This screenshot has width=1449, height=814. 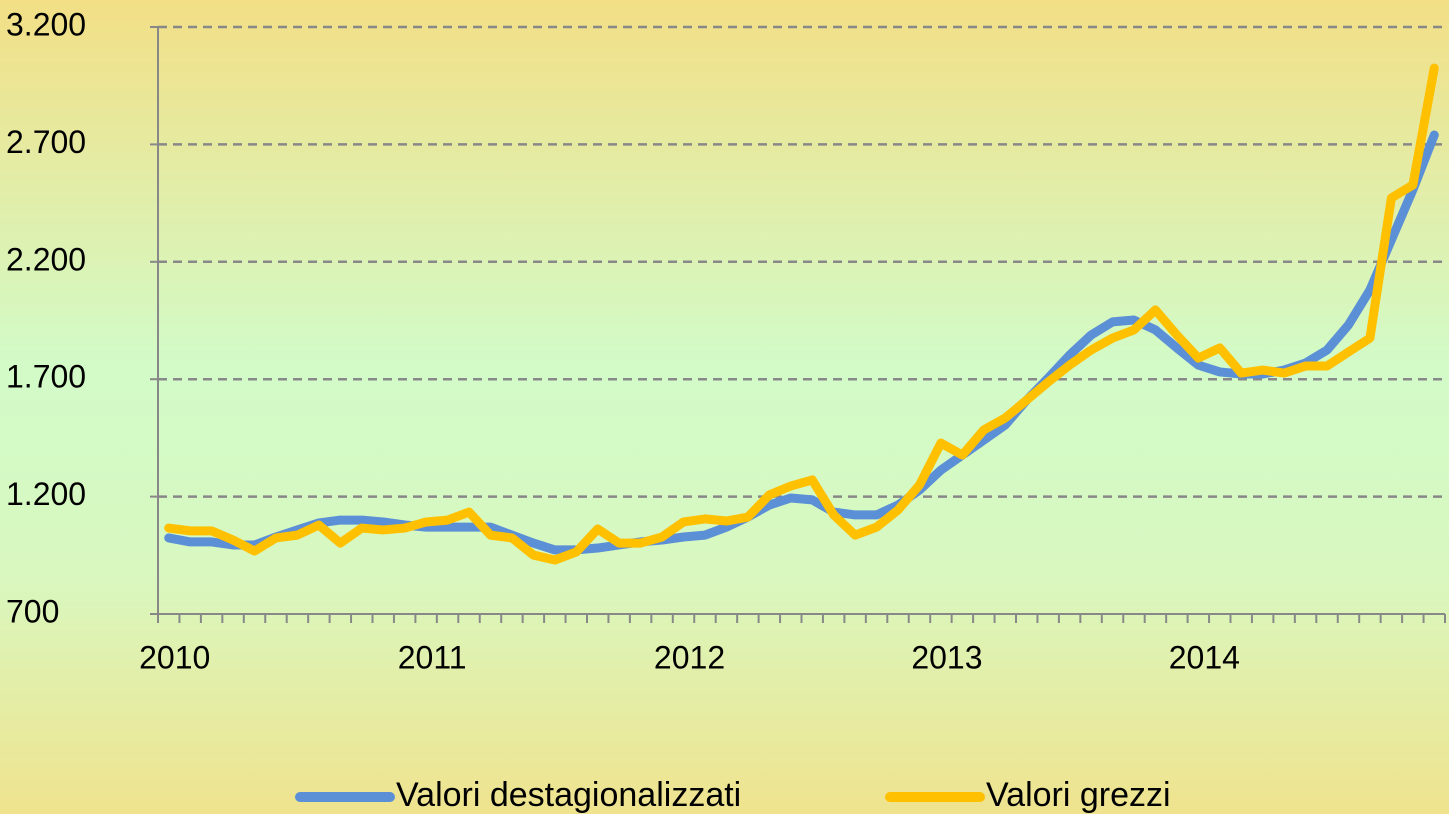 I want to click on y-tick-label: 3.200, so click(x=46, y=24).